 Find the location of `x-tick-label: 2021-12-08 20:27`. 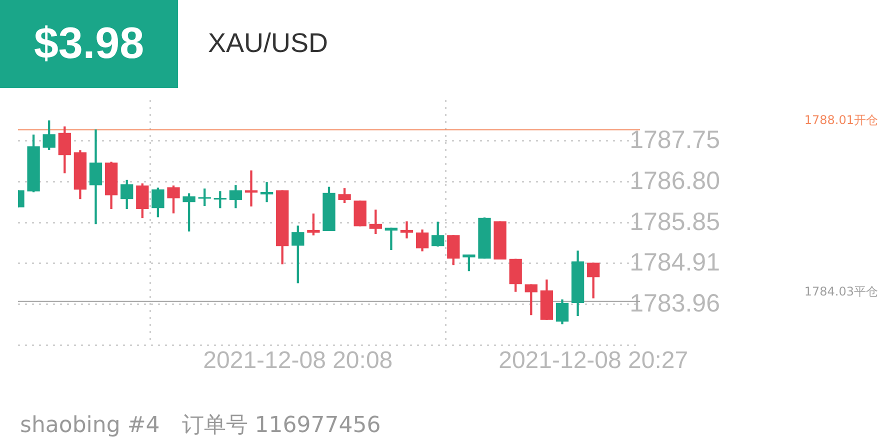

x-tick-label: 2021-12-08 20:27 is located at coordinates (593, 360).